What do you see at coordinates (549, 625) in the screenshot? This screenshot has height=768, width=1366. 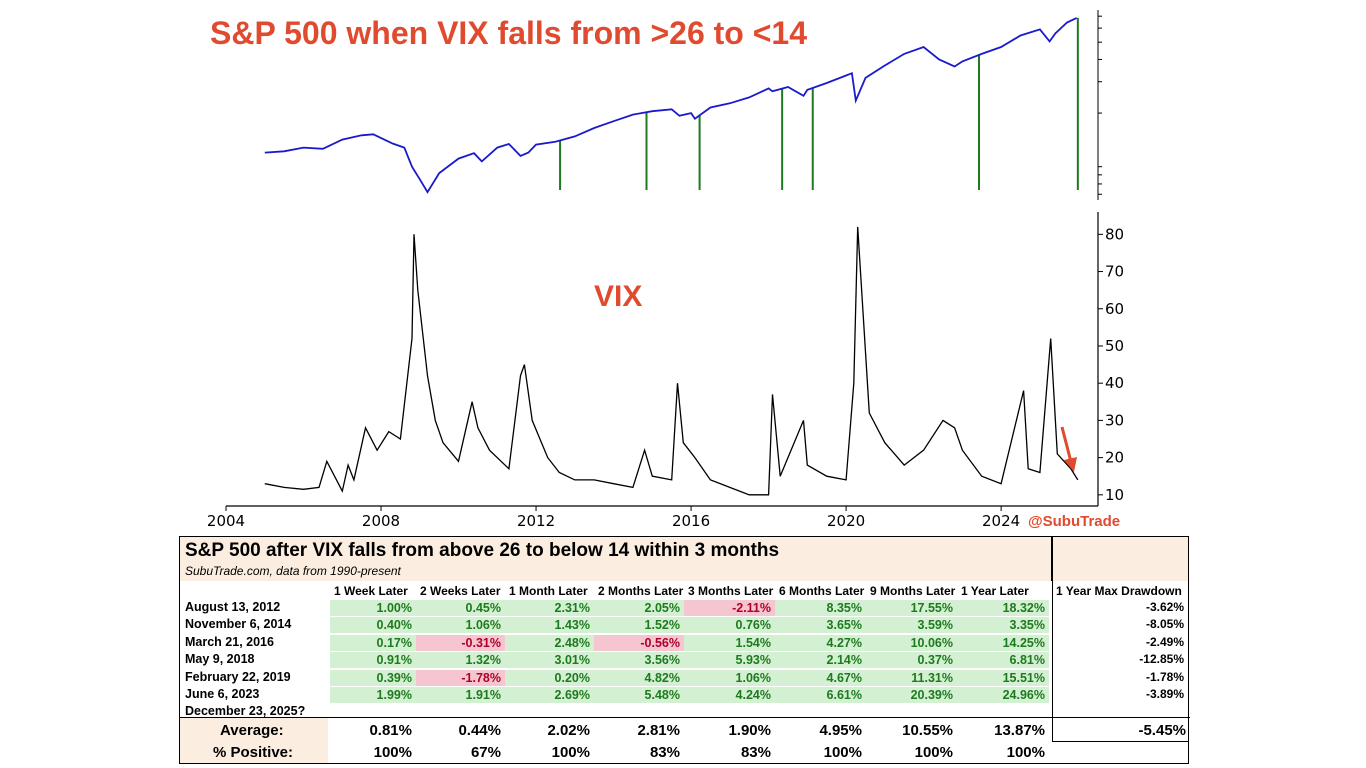 I see `table-cell: 1.43%` at bounding box center [549, 625].